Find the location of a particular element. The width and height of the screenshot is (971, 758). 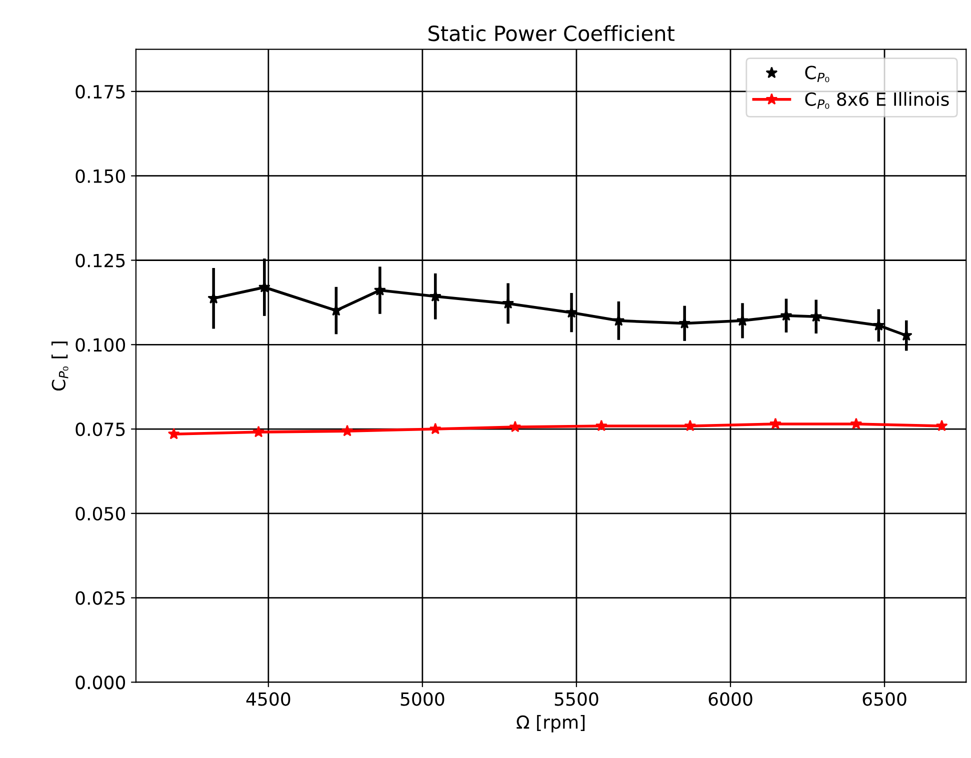

x-axis-title: Ω [rpm] is located at coordinates (550, 723).